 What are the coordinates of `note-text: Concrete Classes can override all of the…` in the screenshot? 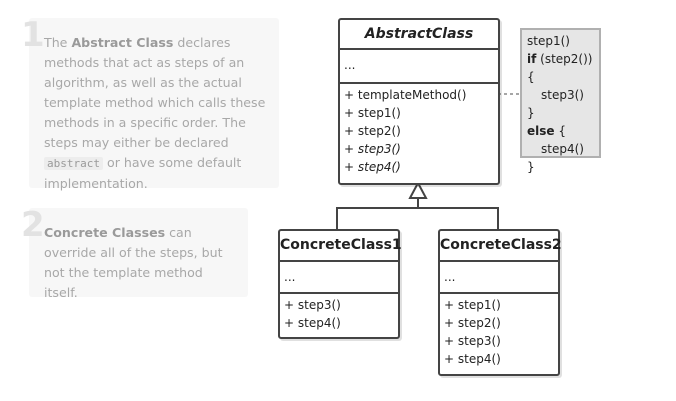 It's located at (133, 262).